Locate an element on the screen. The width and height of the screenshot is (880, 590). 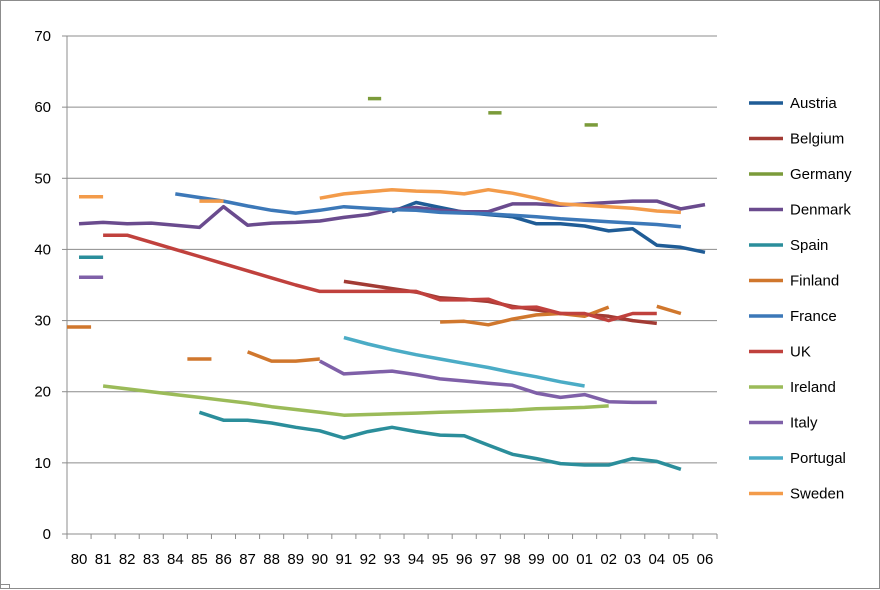
series-line-italy is located at coordinates (487, 382).